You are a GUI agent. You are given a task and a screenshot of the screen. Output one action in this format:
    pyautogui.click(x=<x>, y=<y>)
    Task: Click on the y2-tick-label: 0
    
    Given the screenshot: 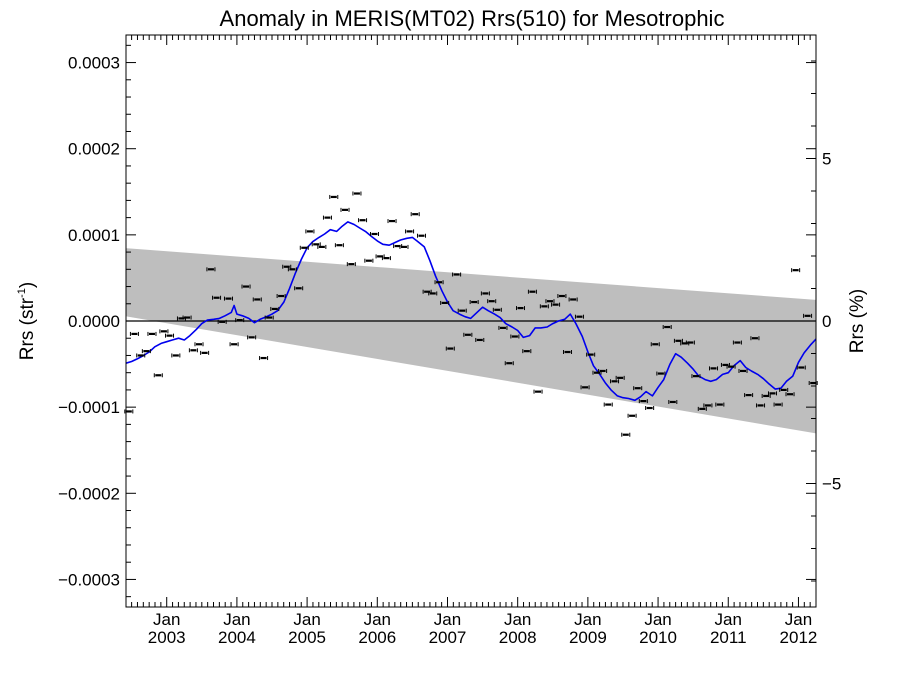 What is the action you would take?
    pyautogui.click(x=826, y=321)
    